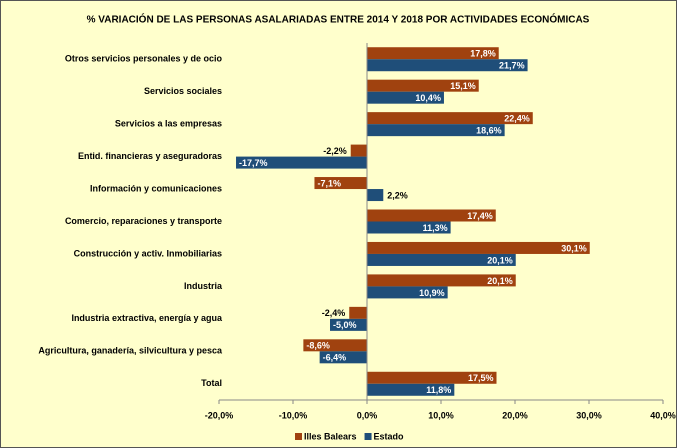 The image size is (677, 448). What do you see at coordinates (150, 156) in the screenshot?
I see `category-label: Entid. financieras y aseguradoras` at bounding box center [150, 156].